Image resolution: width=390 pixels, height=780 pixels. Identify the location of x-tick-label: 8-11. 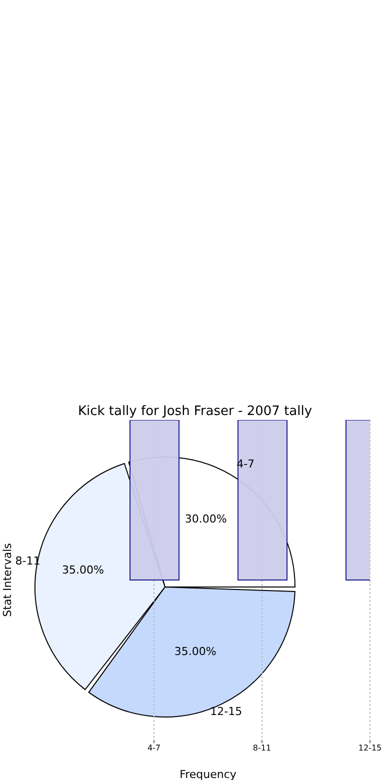
(262, 748).